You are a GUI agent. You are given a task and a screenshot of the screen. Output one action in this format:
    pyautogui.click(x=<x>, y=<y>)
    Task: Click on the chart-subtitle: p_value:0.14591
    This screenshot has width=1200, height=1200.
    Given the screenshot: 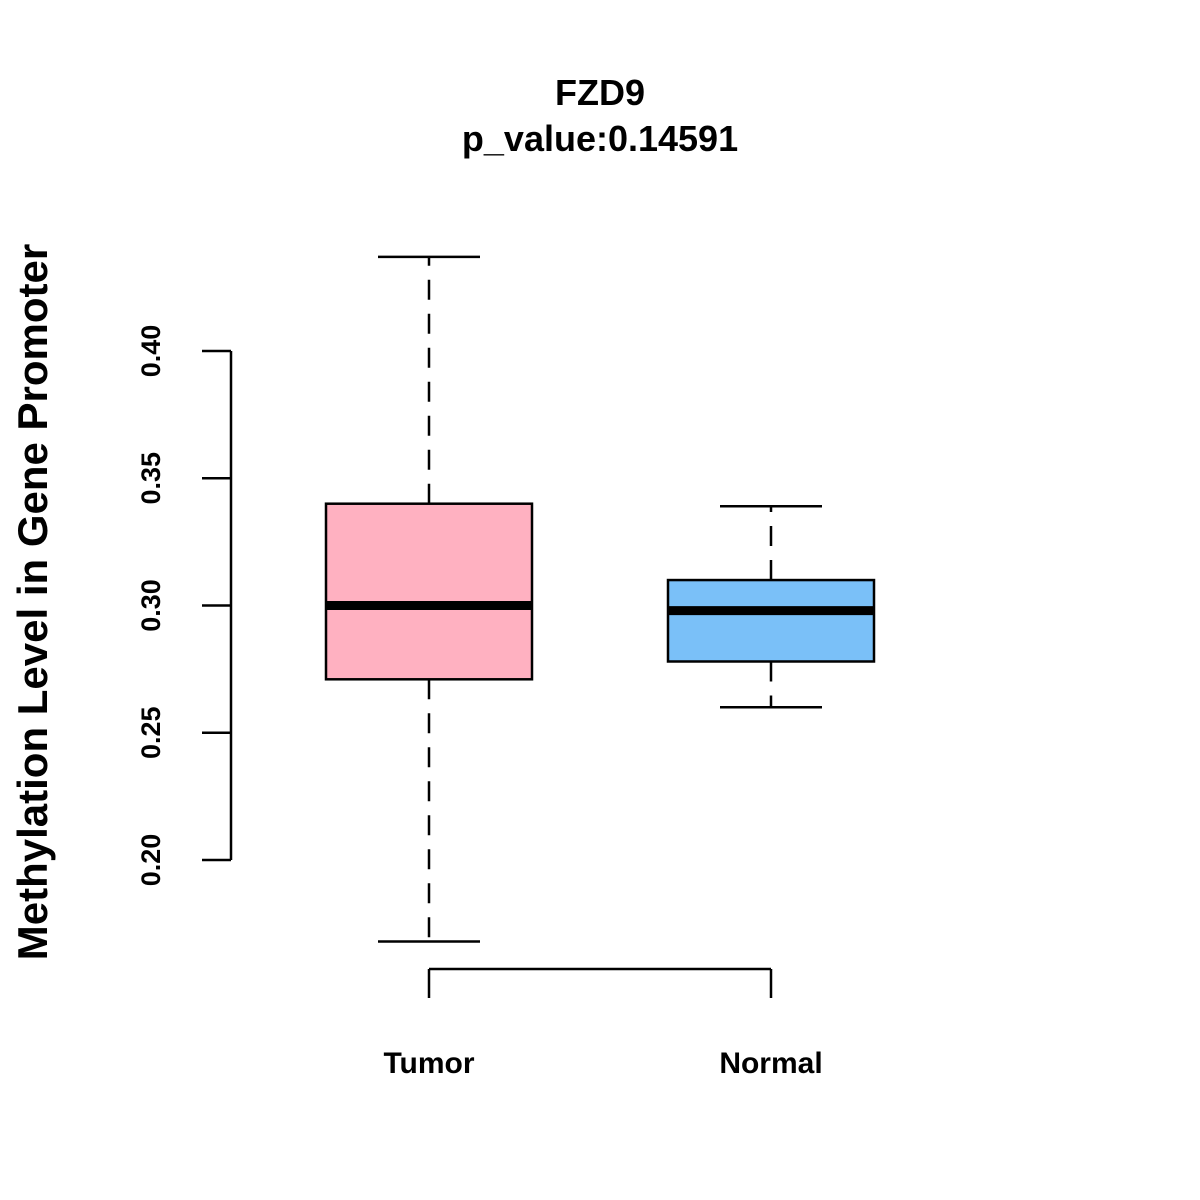 What is the action you would take?
    pyautogui.click(x=600, y=138)
    